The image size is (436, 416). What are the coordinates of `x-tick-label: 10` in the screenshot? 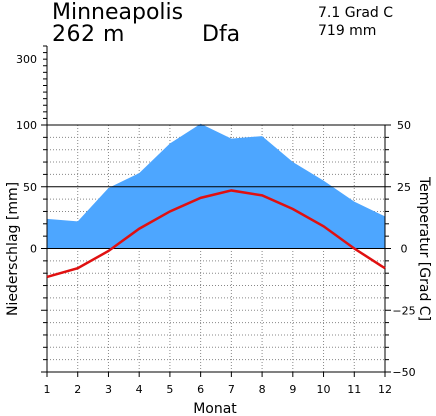 It's located at (324, 389).